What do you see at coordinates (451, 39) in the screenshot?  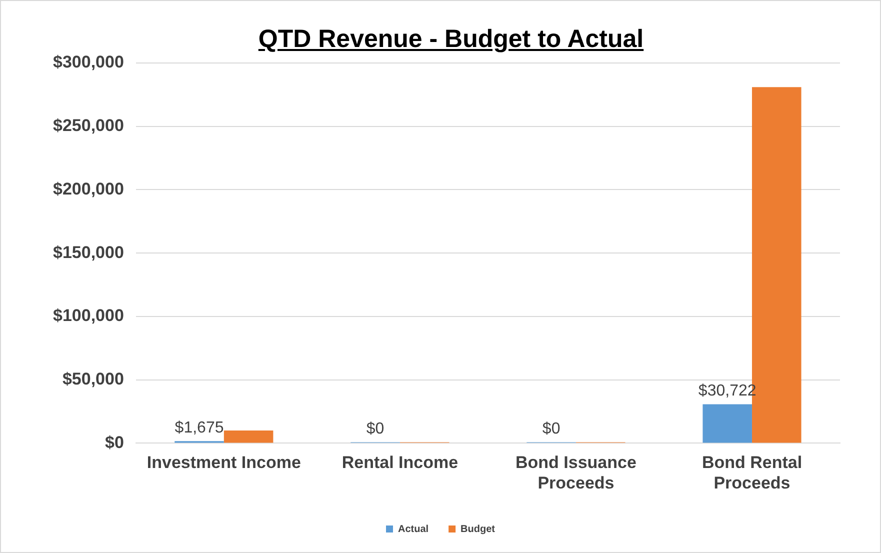 I see `chart-title: QTD Revenue - Budget to Actual` at bounding box center [451, 39].